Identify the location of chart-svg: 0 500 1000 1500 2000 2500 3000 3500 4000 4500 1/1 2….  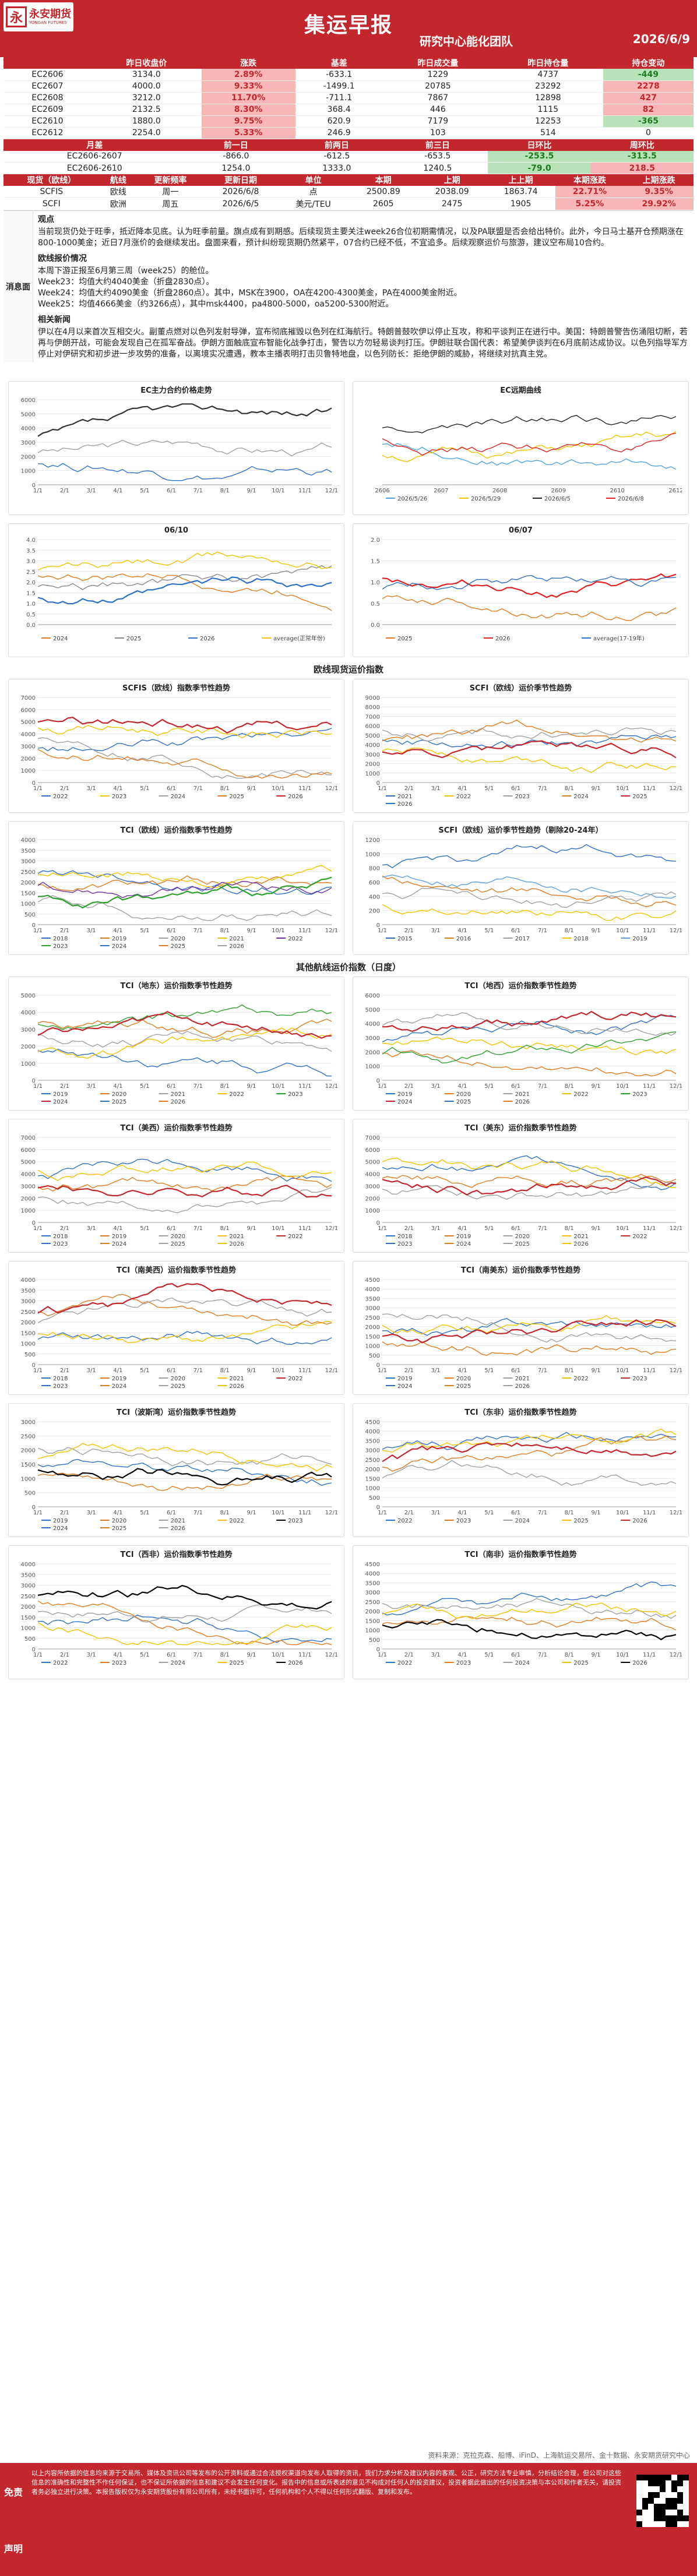
(523, 1614).